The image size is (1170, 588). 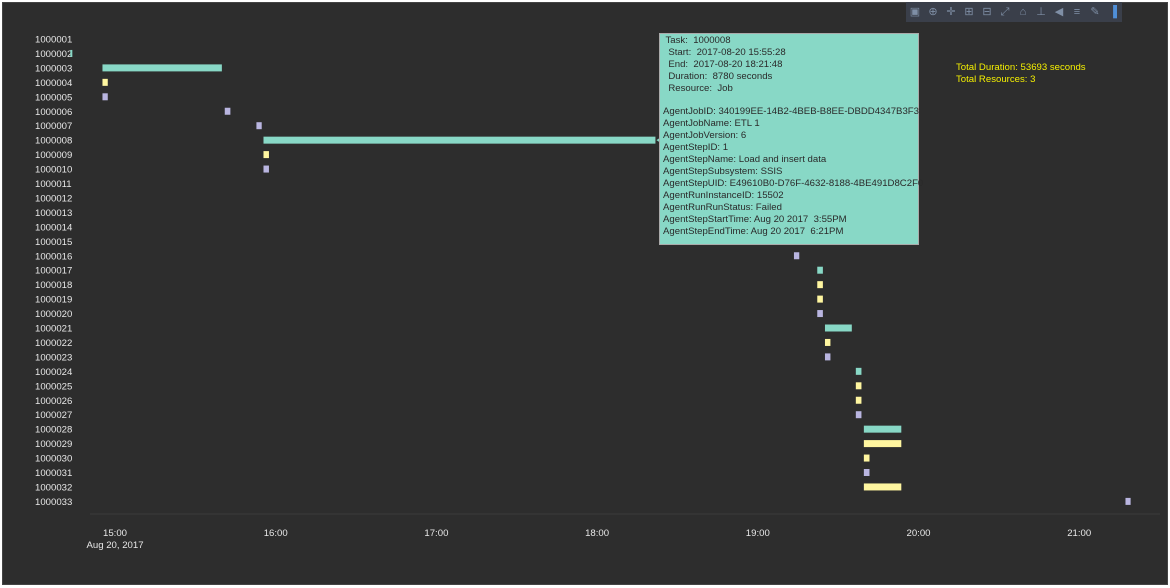 I want to click on modebar: ▣ ⊕ ✛ ⊞ ⊟ ⤢ ⌂ ⊥ ◀ ≡ ✎ ▐, so click(x=1014, y=12).